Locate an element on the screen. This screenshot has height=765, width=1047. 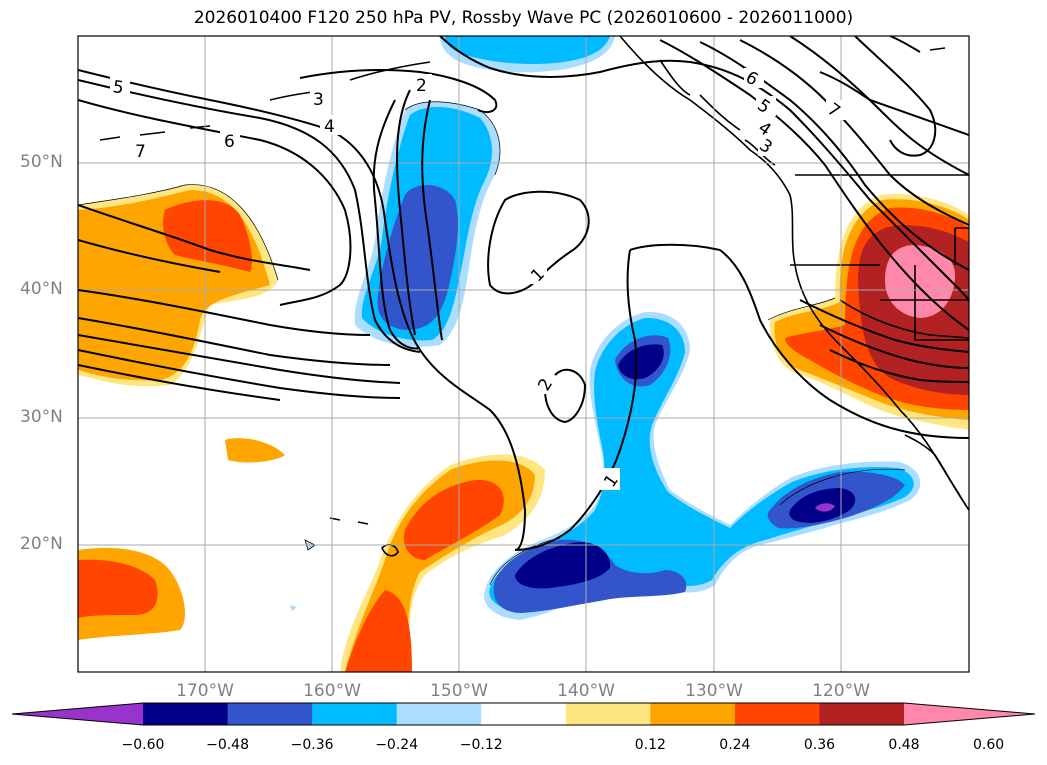
colorbar-tick-label: −0.36 is located at coordinates (312, 745).